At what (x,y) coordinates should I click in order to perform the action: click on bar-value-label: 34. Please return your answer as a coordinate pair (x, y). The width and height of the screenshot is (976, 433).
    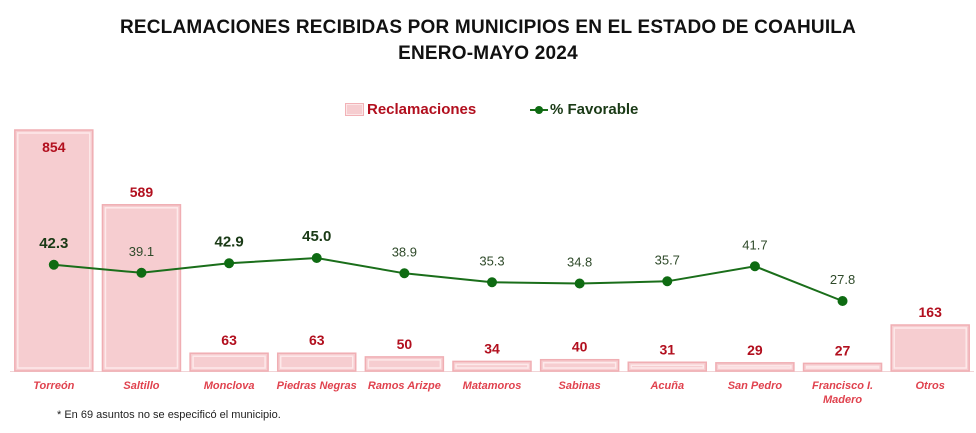
    Looking at the image, I should click on (492, 348).